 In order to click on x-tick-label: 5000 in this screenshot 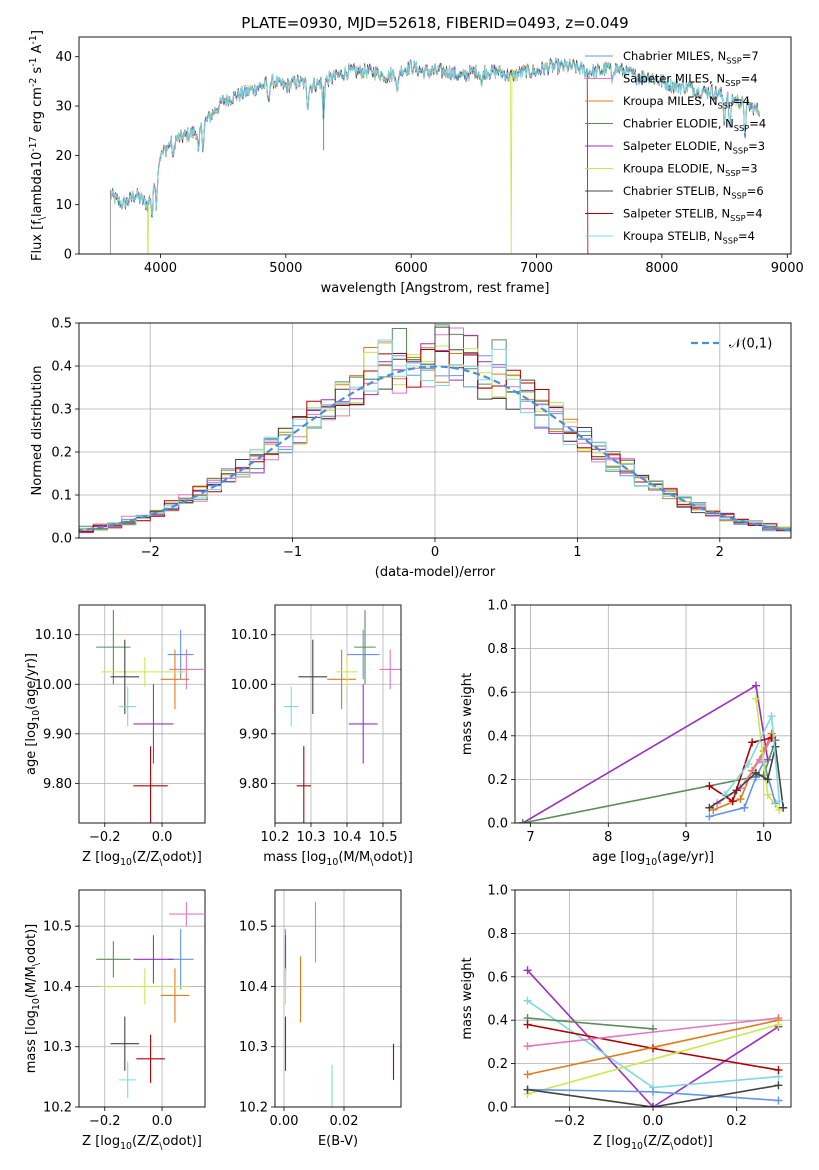, I will do `click(285, 268)`.